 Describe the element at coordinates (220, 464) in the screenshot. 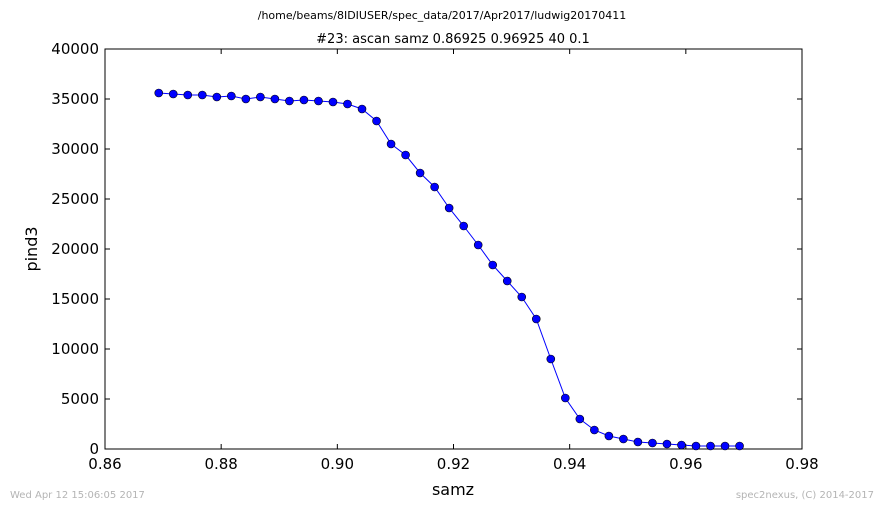

I see `x-tick-label: 0.88` at that location.